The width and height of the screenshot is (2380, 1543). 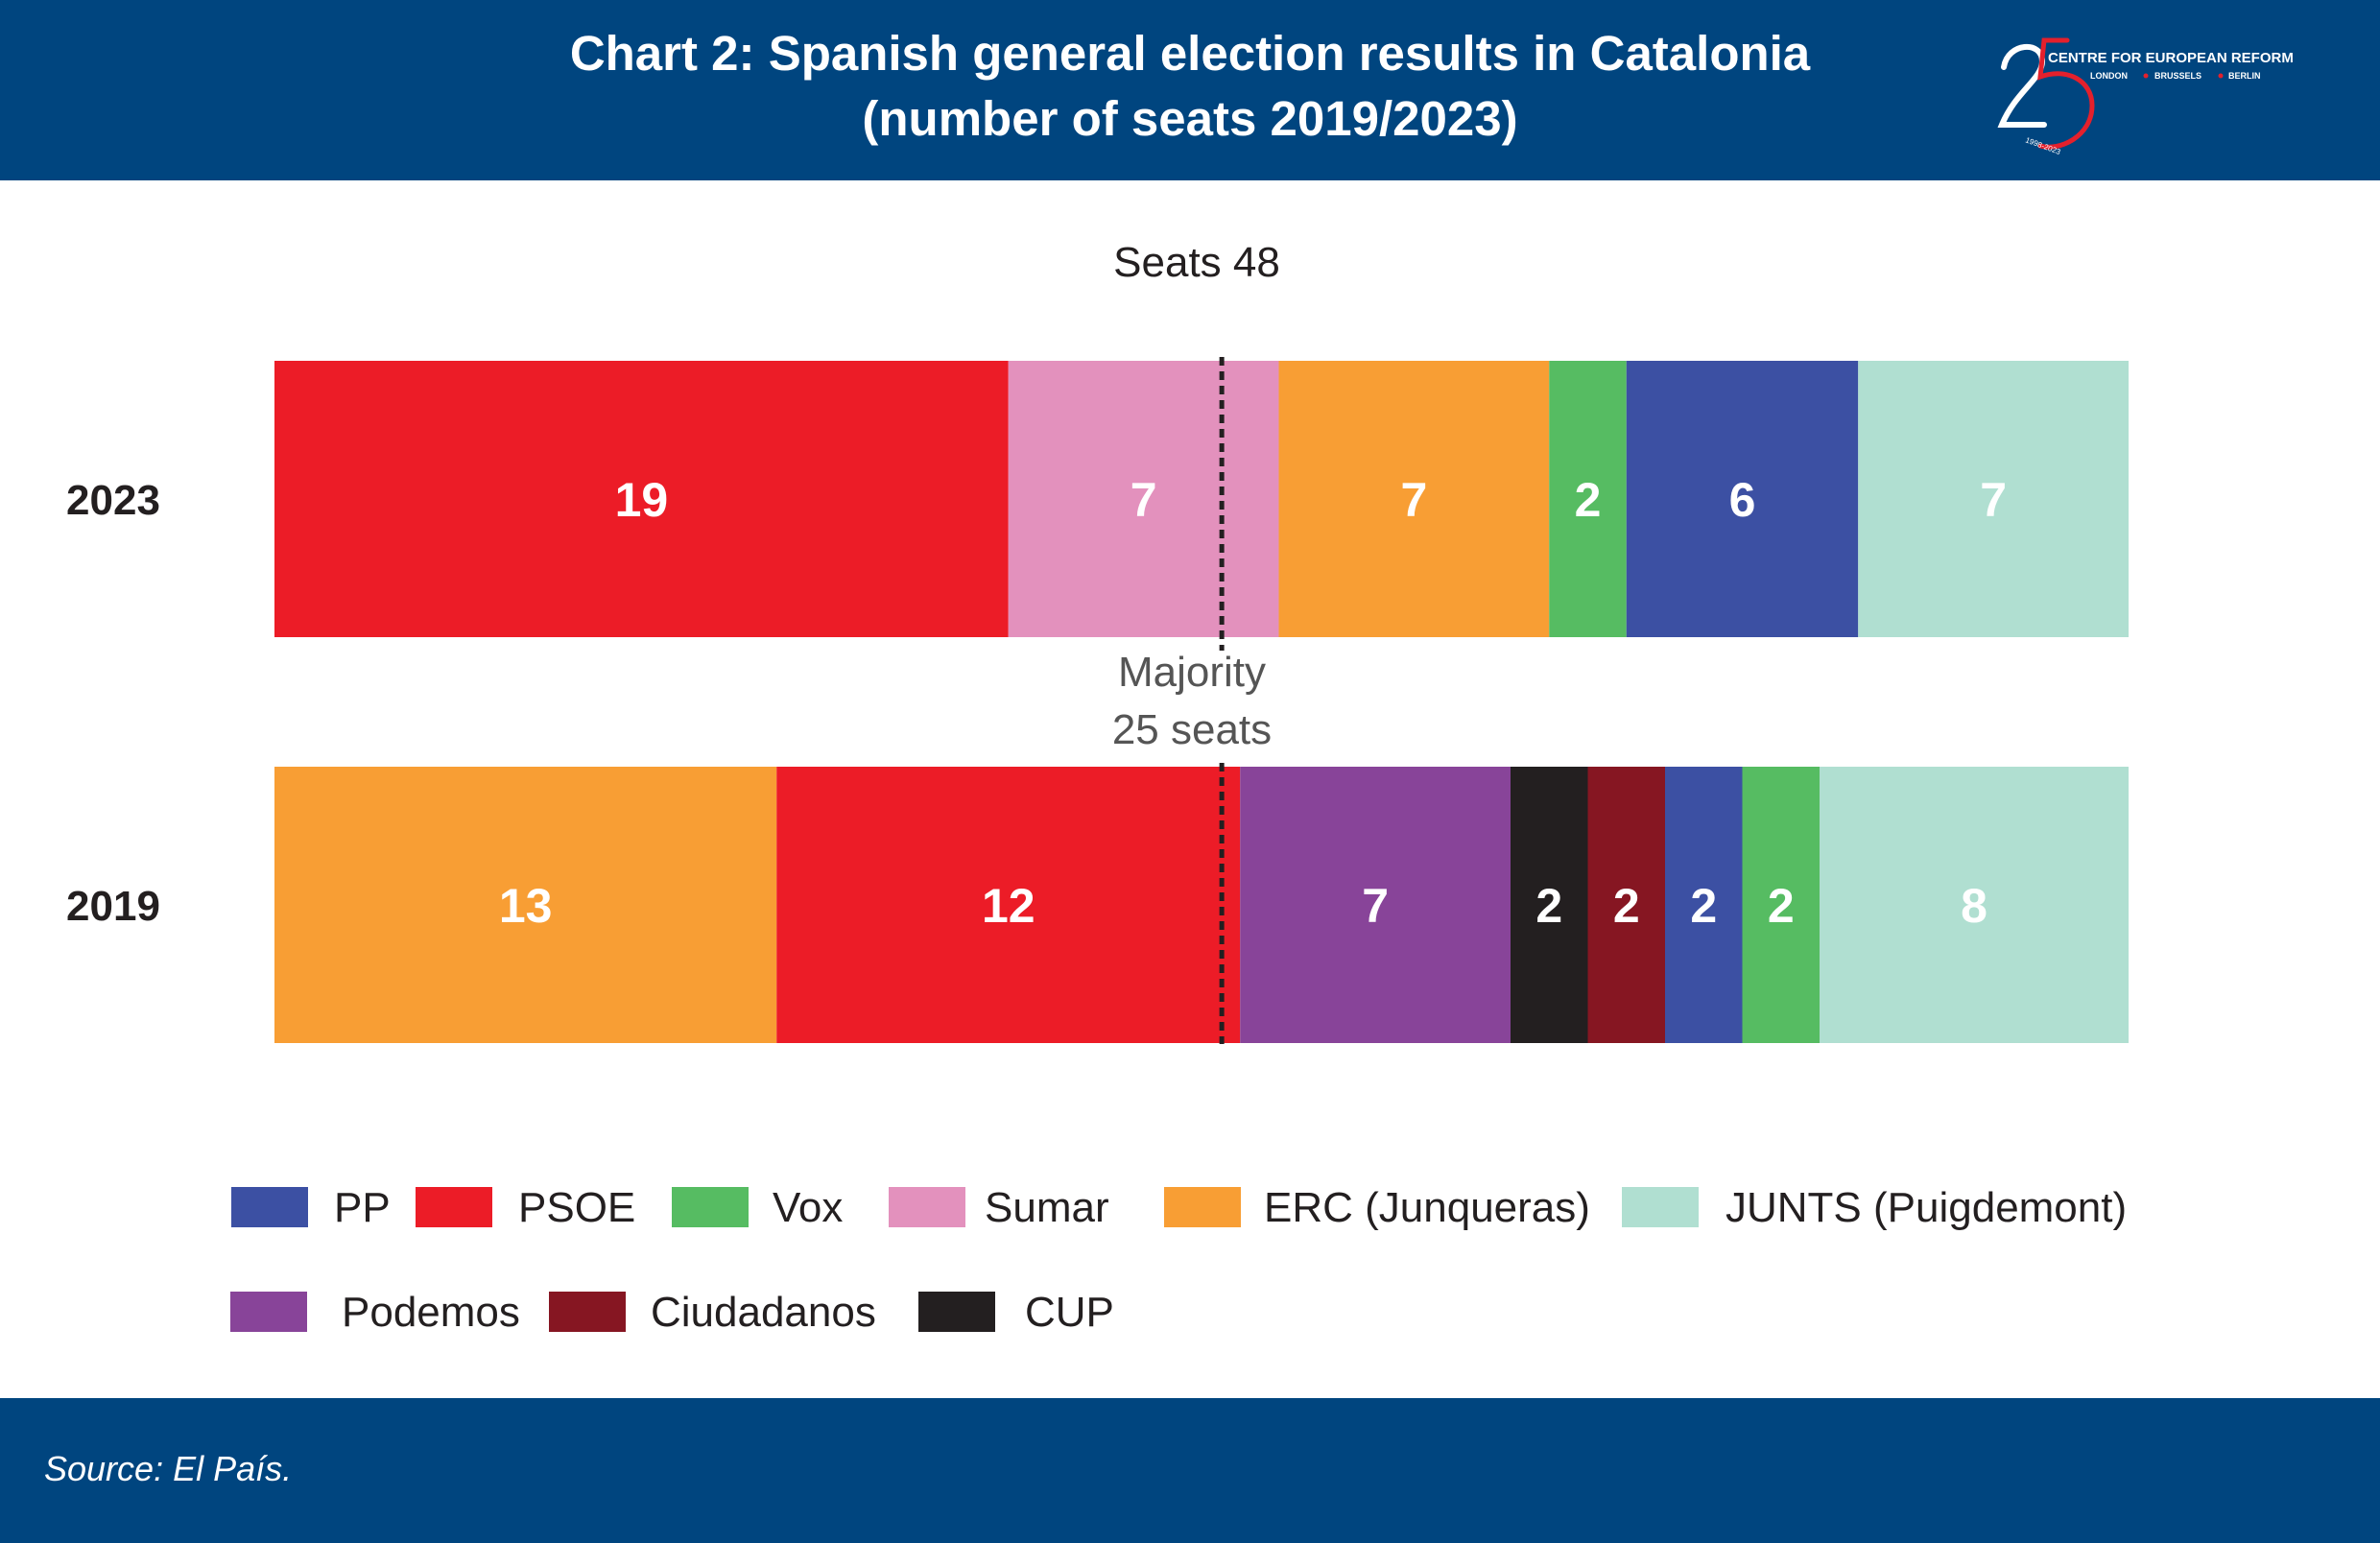 I want to click on legend-swatch-erc-junqueras, so click(x=1203, y=1207).